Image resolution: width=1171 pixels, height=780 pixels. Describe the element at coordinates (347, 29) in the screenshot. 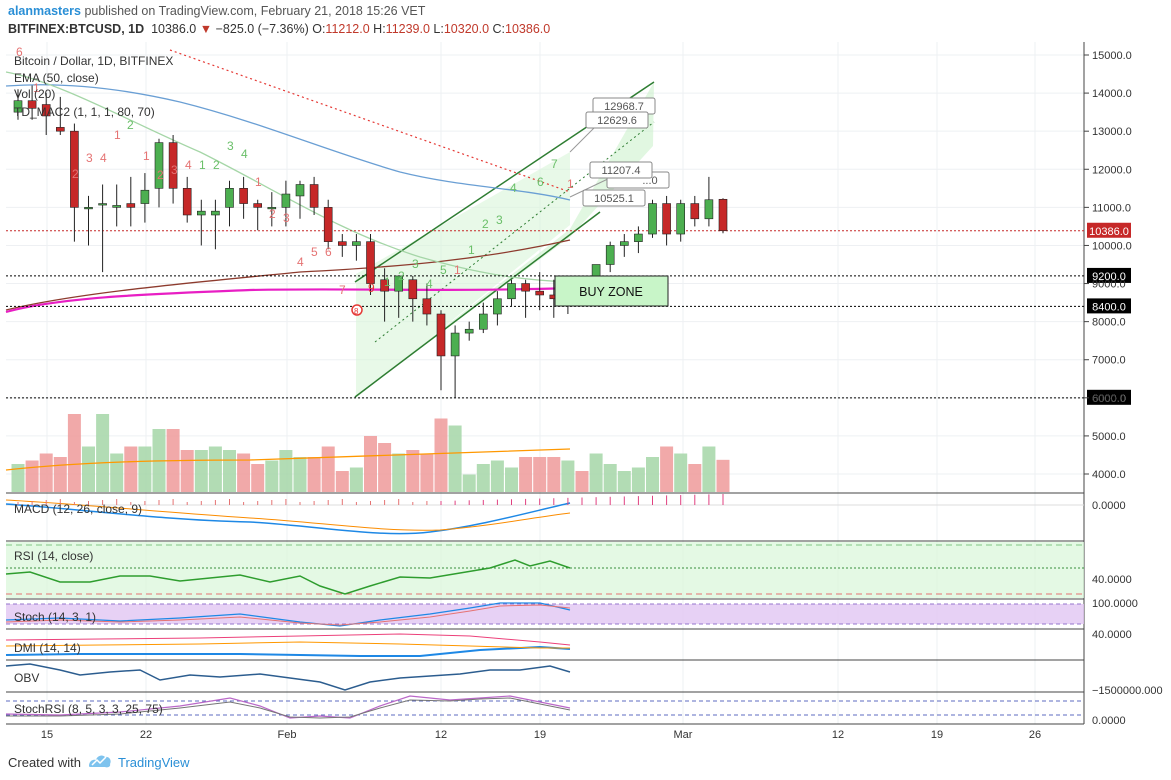

I see `open-value: 11212.0` at that location.